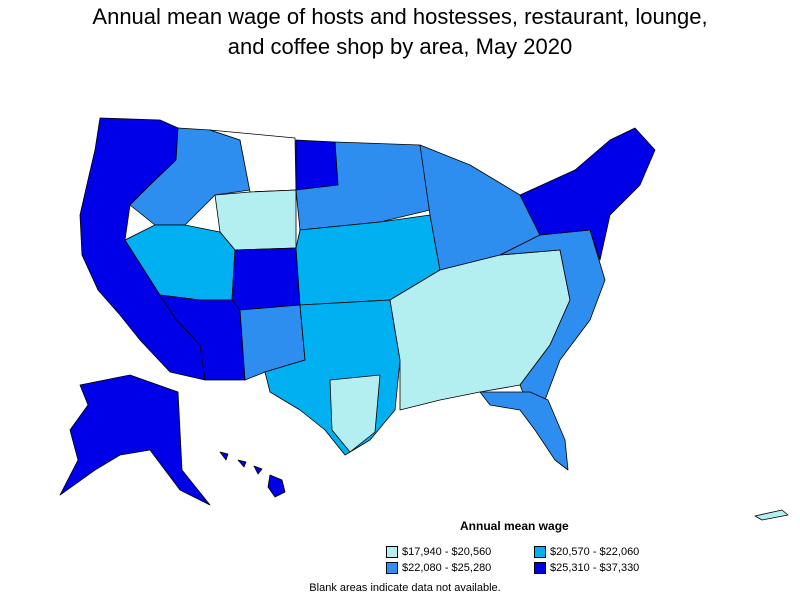 This screenshot has height=600, width=800. Describe the element at coordinates (400, 46) in the screenshot. I see `title-line-2: and coffee shop by area, May 2020` at that location.